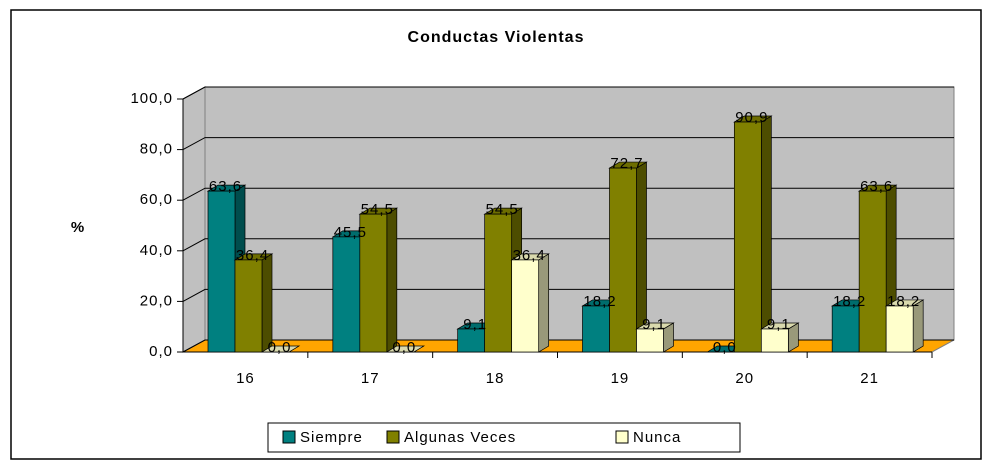 The width and height of the screenshot is (992, 460). What do you see at coordinates (744, 378) in the screenshot?
I see `x-tick-label: 20` at bounding box center [744, 378].